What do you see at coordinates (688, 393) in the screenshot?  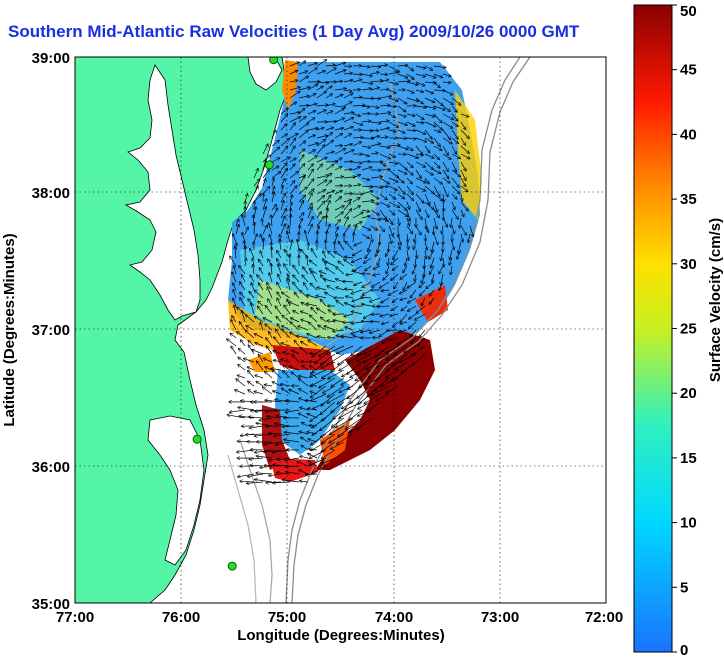 I see `colorbar-tick-label: 20` at bounding box center [688, 393].